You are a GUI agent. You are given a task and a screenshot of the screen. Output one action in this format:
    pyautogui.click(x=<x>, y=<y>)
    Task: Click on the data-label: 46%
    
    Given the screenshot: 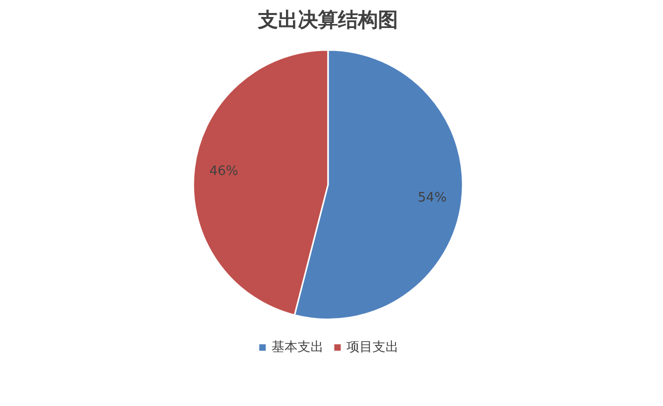 What is the action you would take?
    pyautogui.click(x=223, y=171)
    